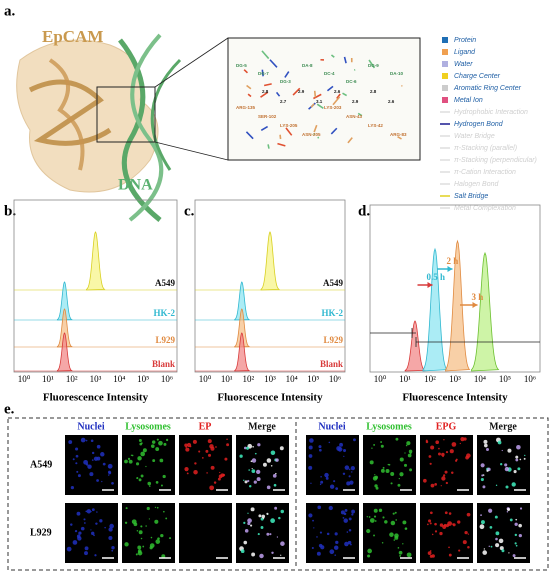  Describe the element at coordinates (333, 283) in the screenshot. I see `sample-label: A549` at that location.